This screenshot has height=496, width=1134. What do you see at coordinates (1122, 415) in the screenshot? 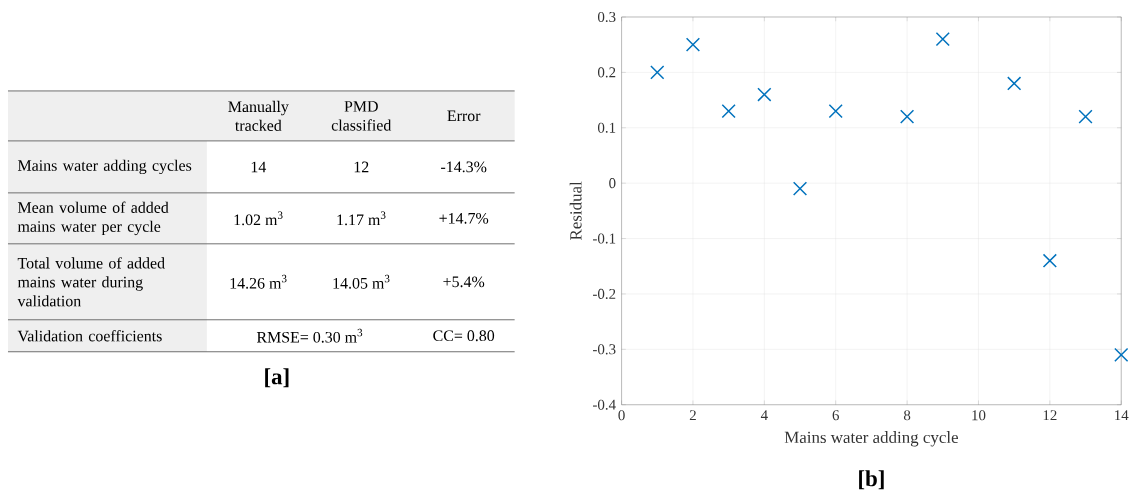
I see `x-tick-label: 14` at bounding box center [1122, 415].